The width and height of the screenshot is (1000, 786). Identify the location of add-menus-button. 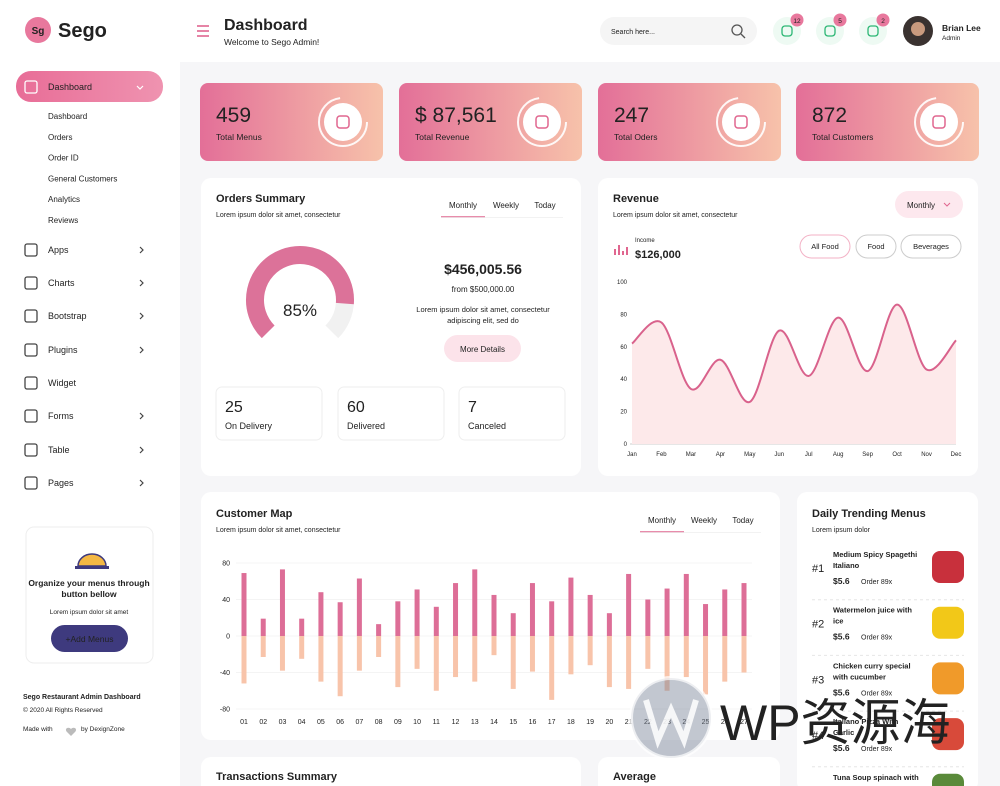
(89, 638).